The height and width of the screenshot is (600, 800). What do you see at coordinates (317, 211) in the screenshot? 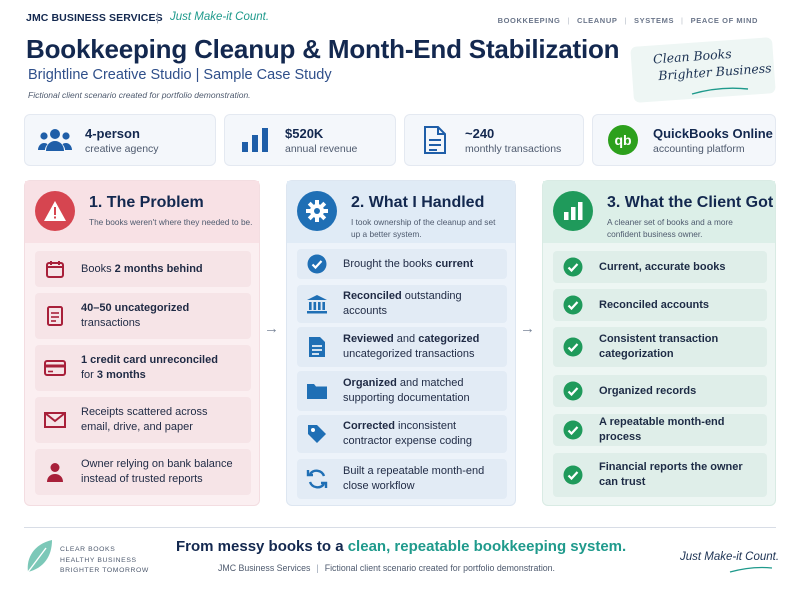
I see `gear-icon` at bounding box center [317, 211].